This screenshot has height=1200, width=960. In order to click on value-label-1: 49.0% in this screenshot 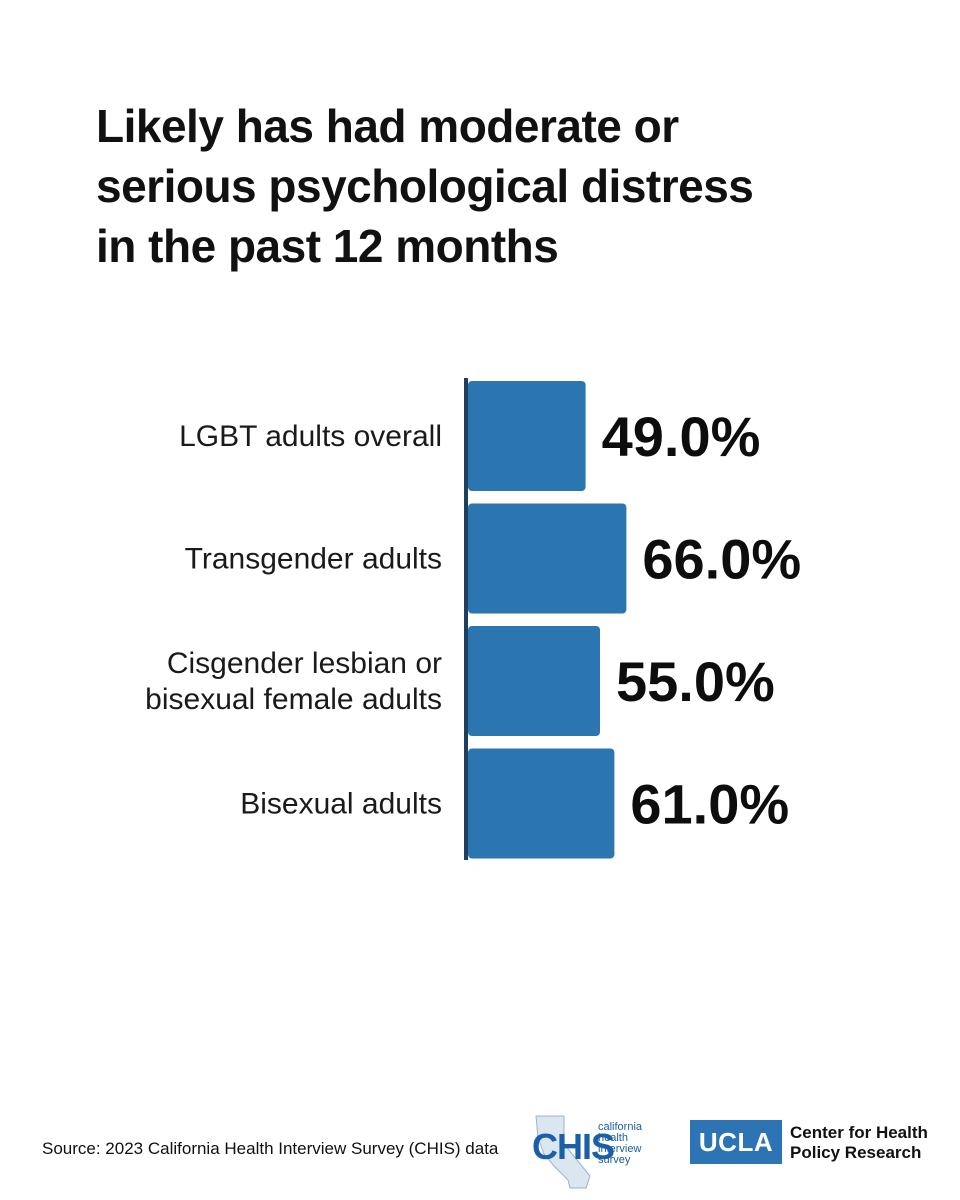, I will do `click(681, 436)`.